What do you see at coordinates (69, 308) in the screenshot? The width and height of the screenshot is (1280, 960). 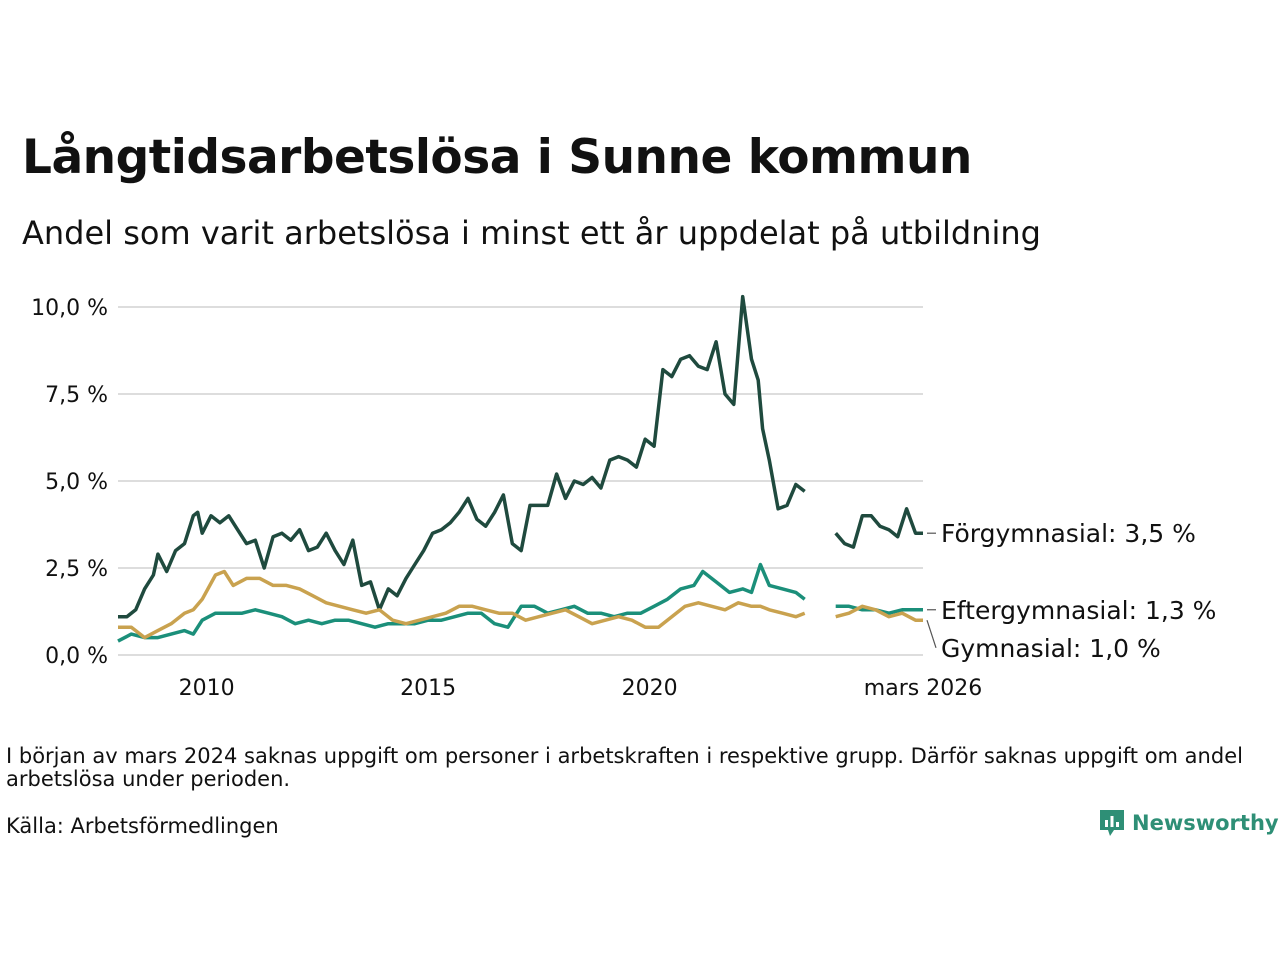 I see `y-tick-label: 10,0 %` at bounding box center [69, 308].